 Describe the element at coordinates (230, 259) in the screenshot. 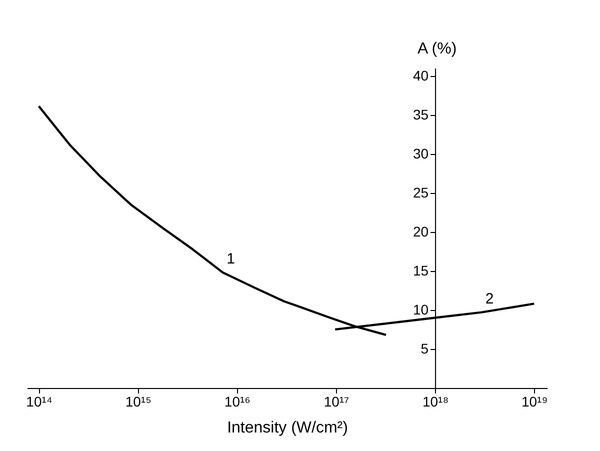

I see `series-label: 1` at that location.